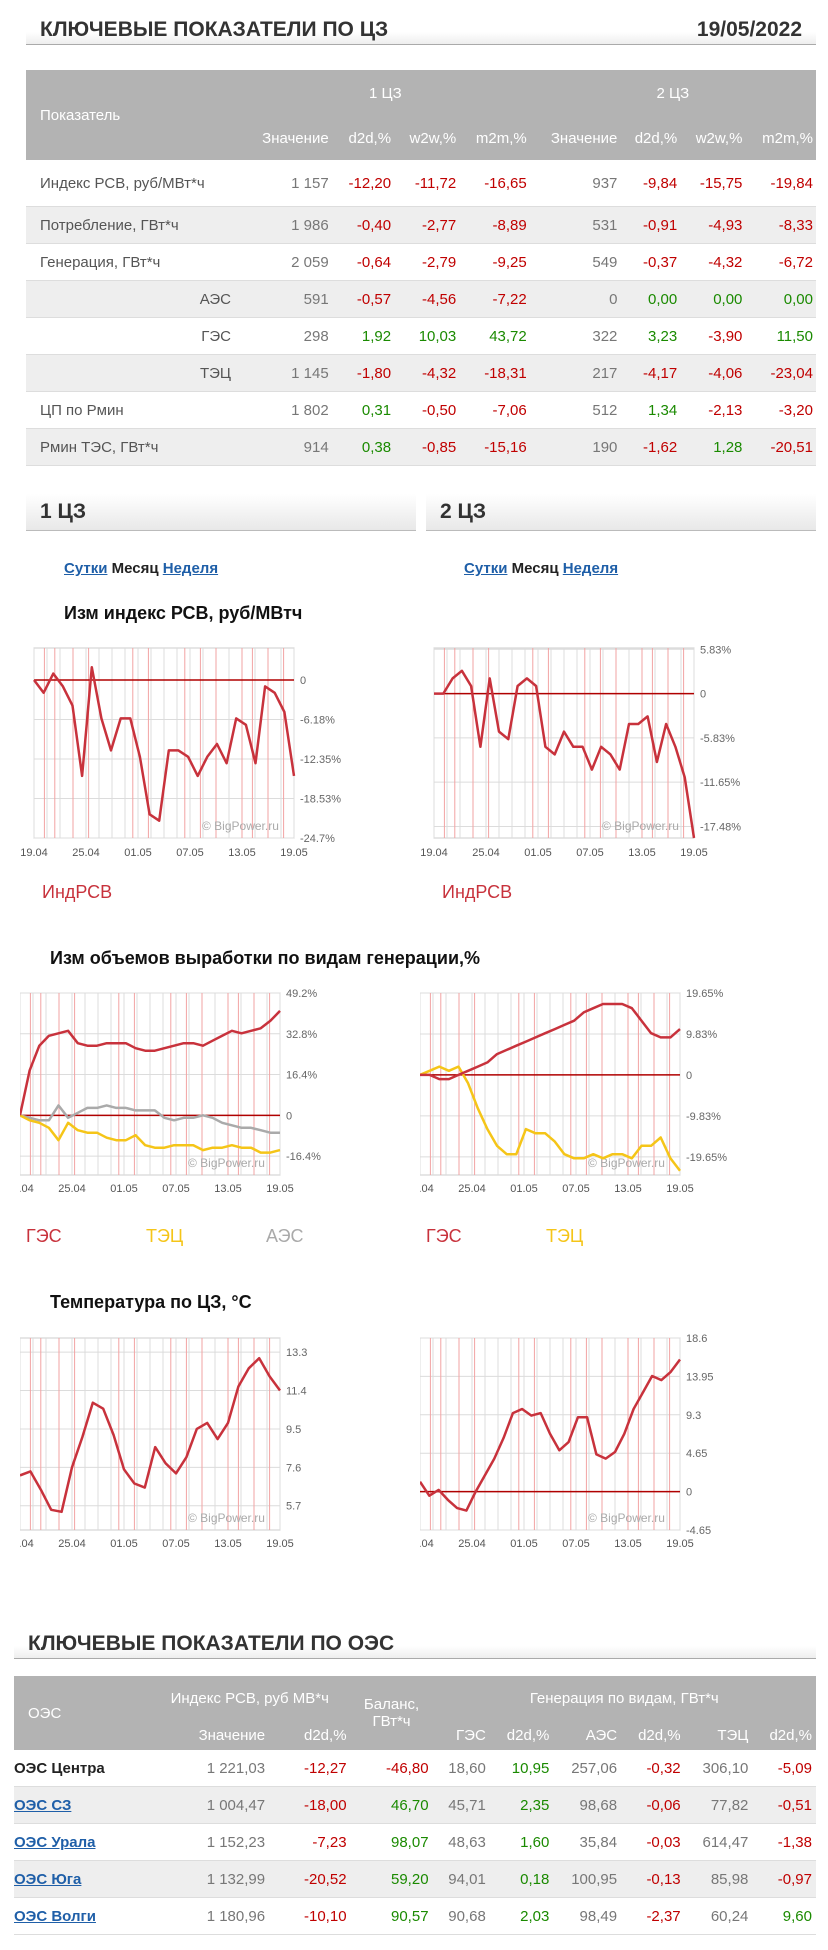 Image resolution: width=828 pixels, height=1950 pixels. Describe the element at coordinates (650, 183) in the screenshot. I see `cell: -9,84` at that location.